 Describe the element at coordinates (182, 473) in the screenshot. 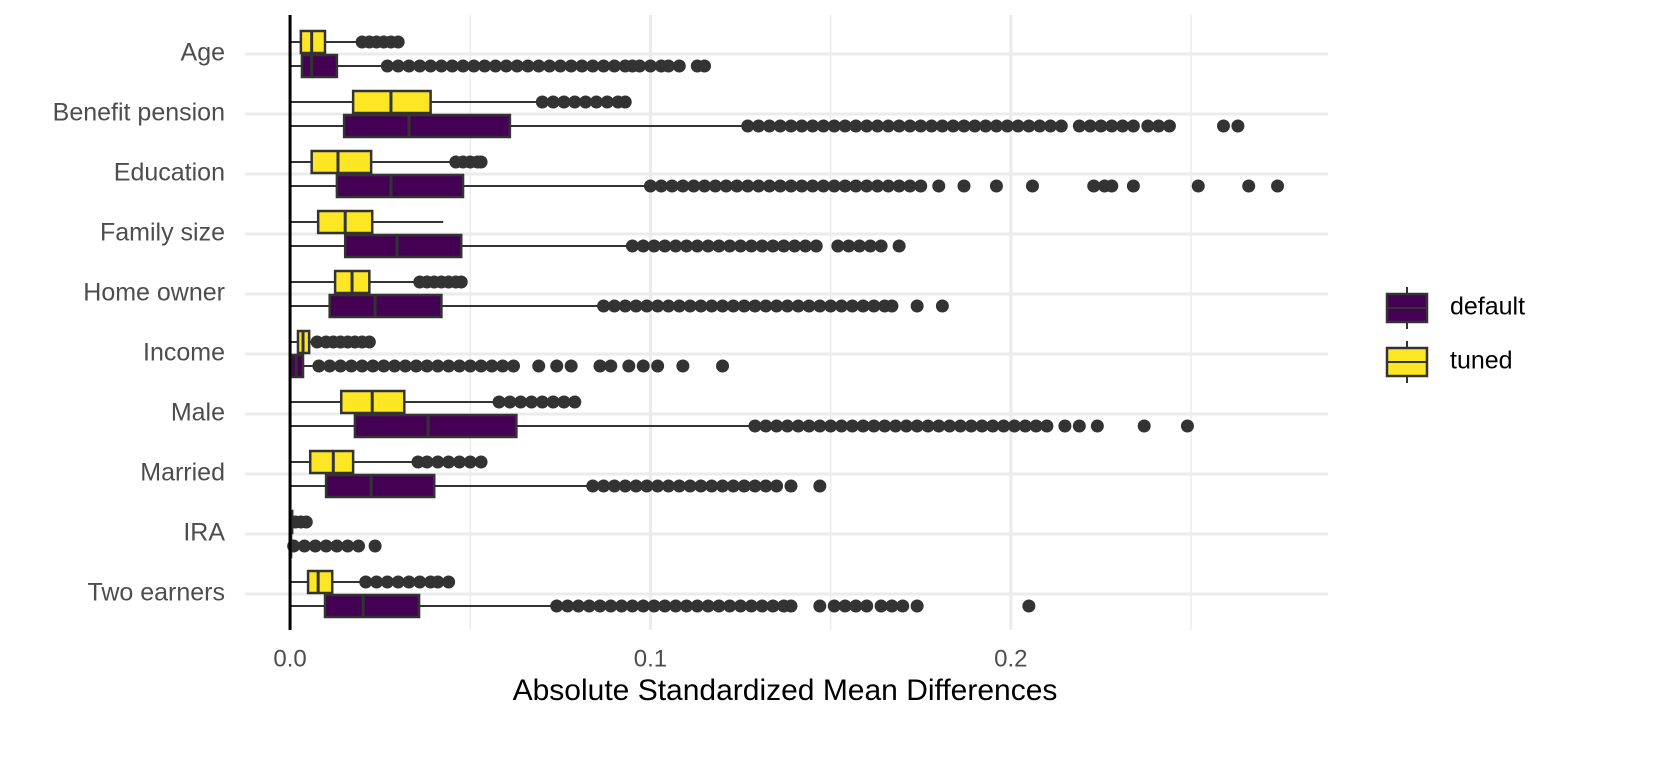

I see `y-tick-label: Married` at that location.